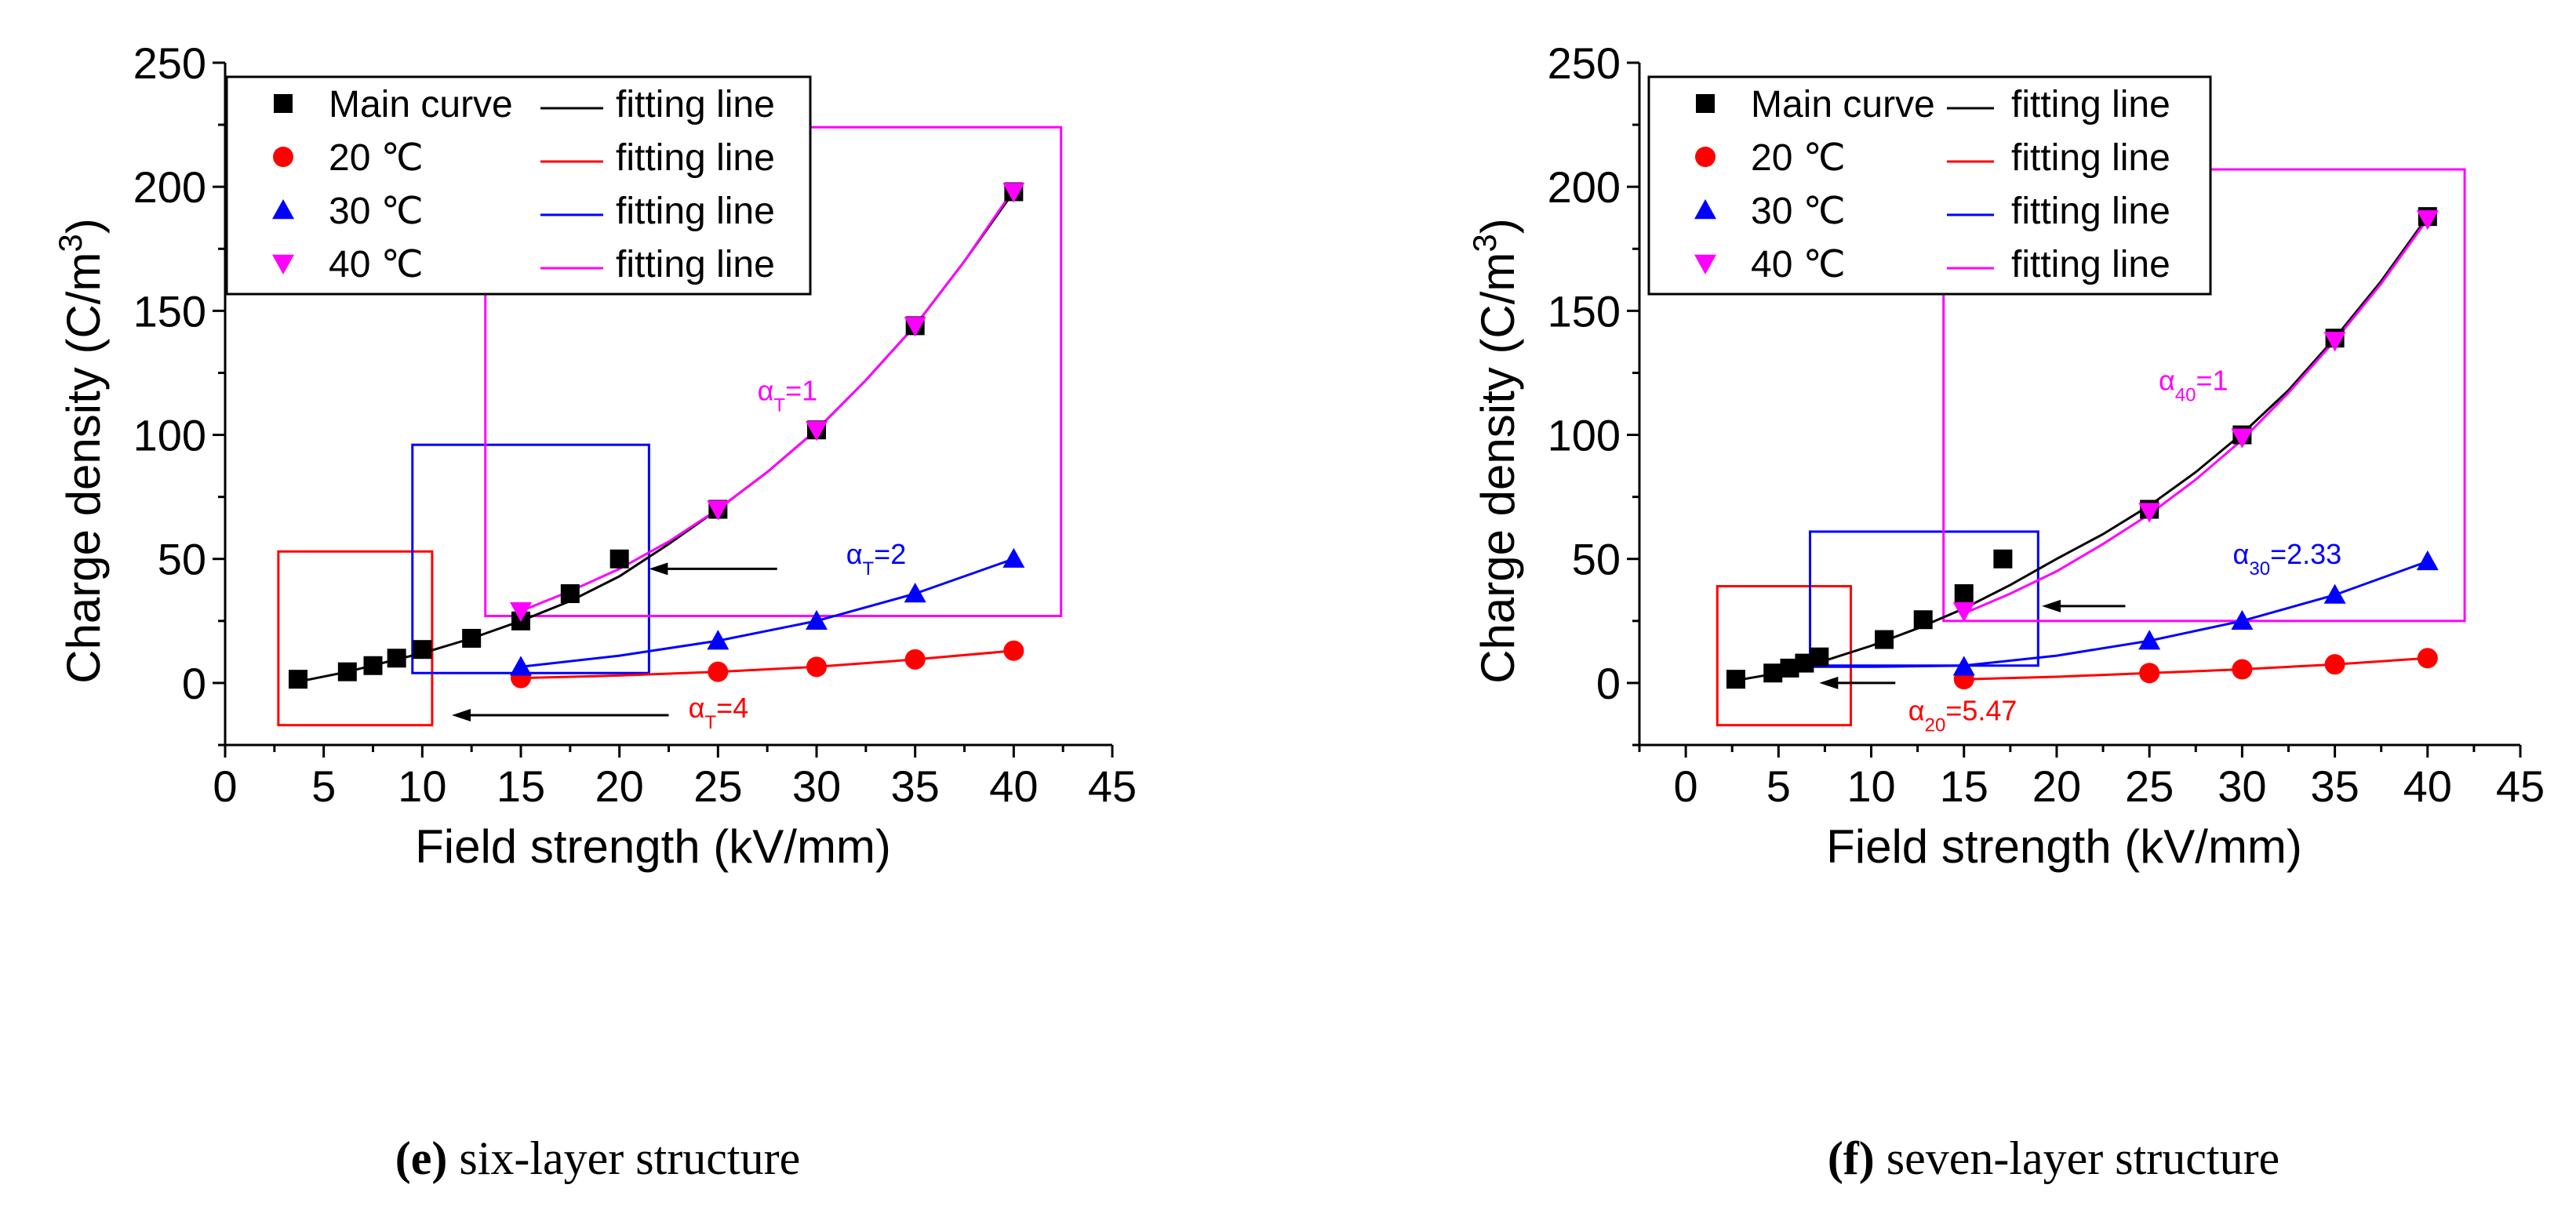 The height and width of the screenshot is (1221, 2576). What do you see at coordinates (2084, 605) in the screenshot?
I see `chart-f-arrow` at bounding box center [2084, 605].